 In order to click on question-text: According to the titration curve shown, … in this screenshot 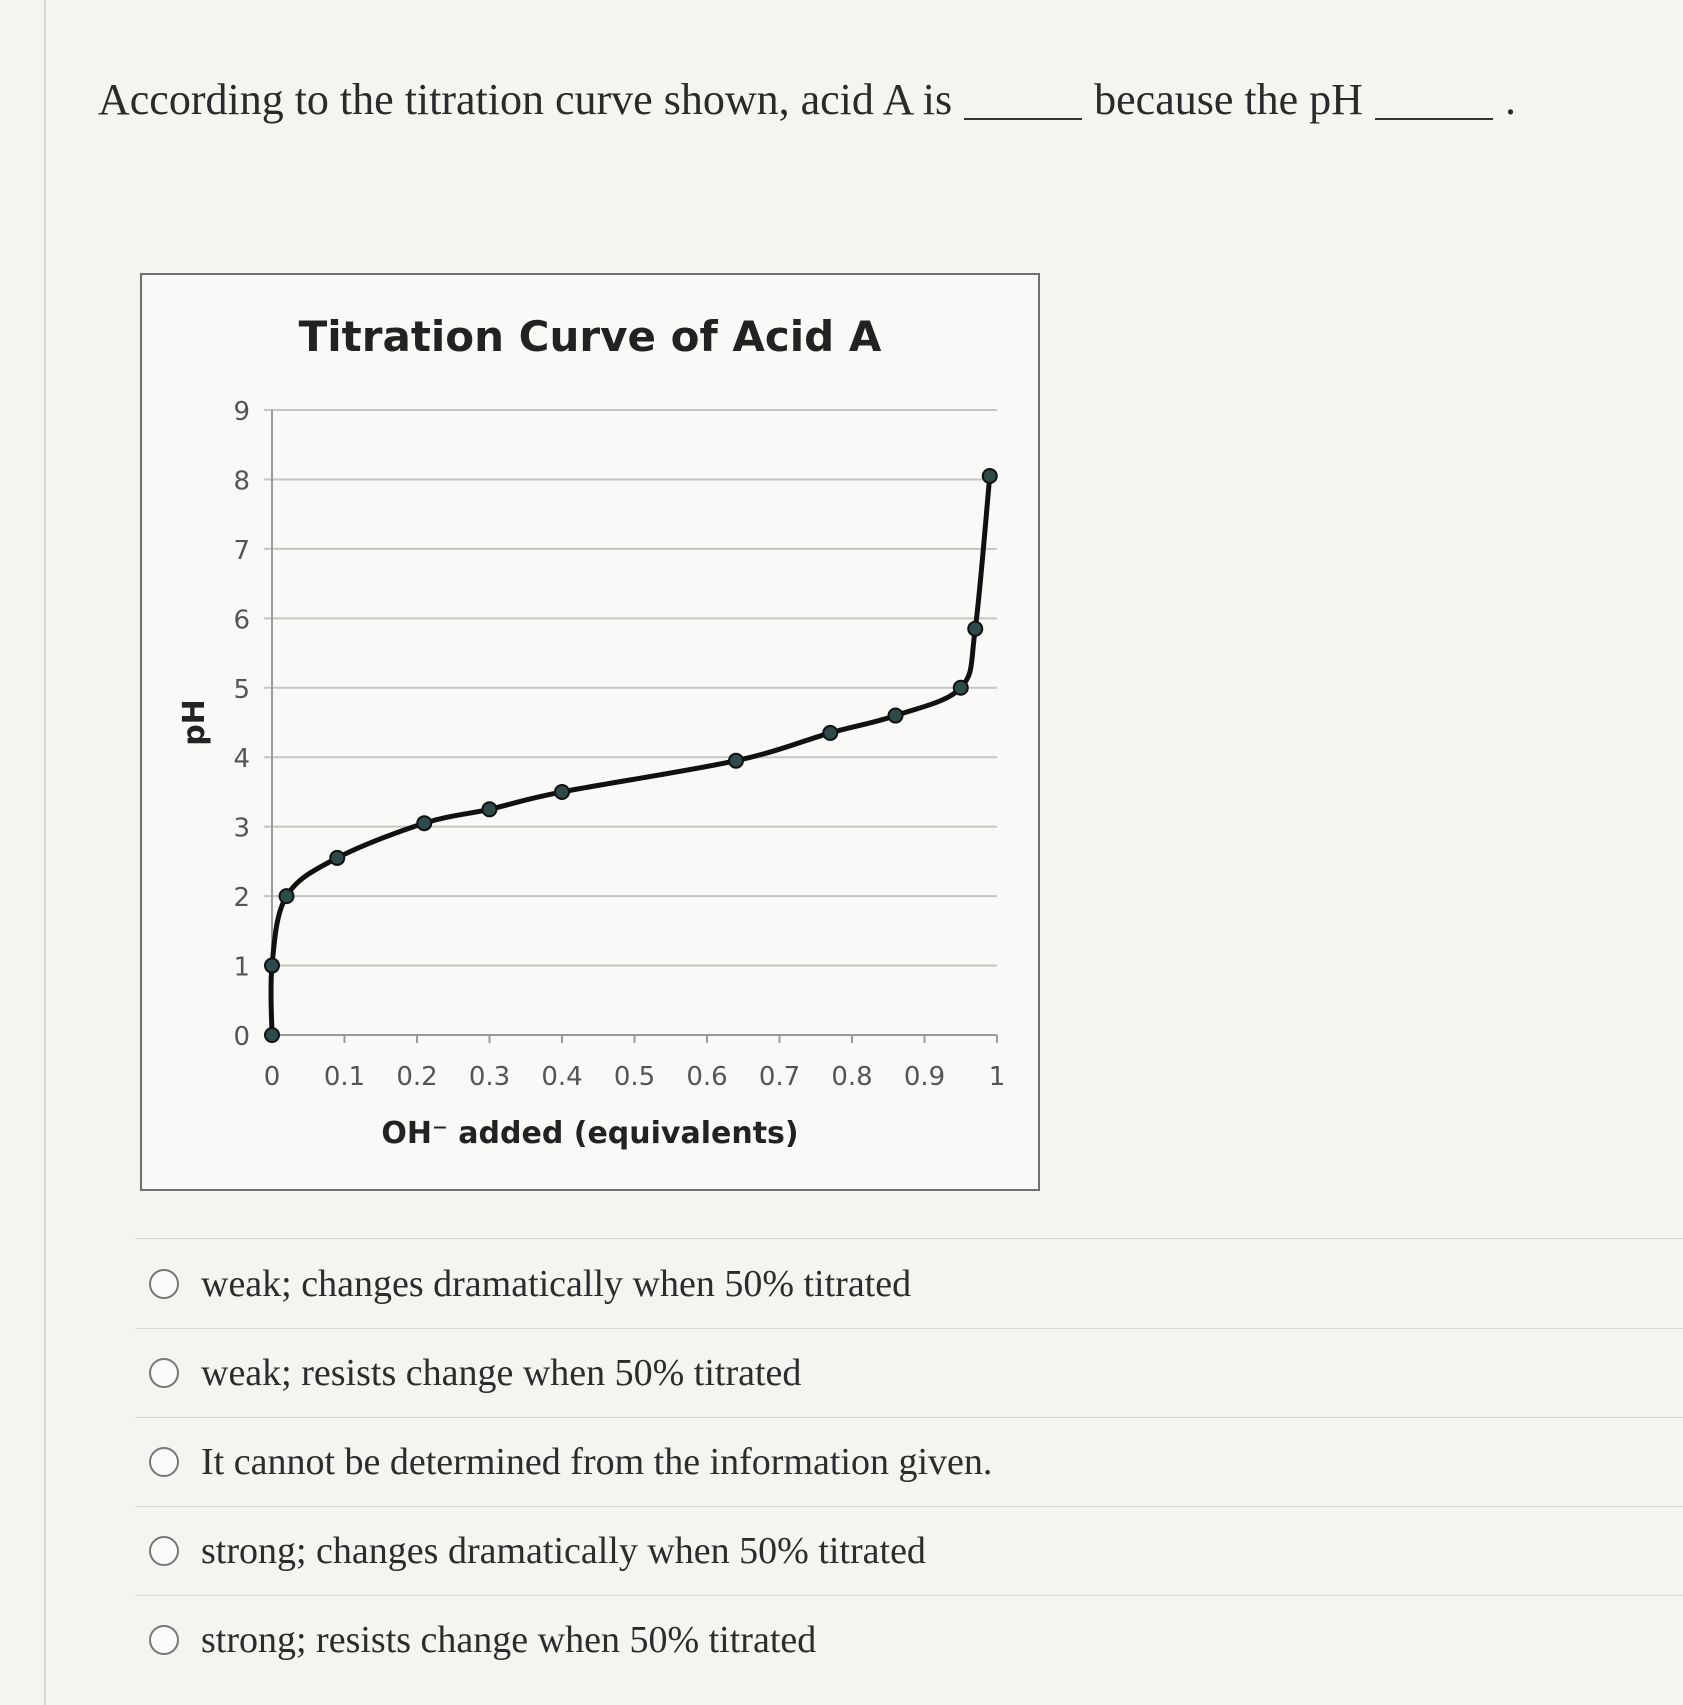, I will do `click(807, 100)`.